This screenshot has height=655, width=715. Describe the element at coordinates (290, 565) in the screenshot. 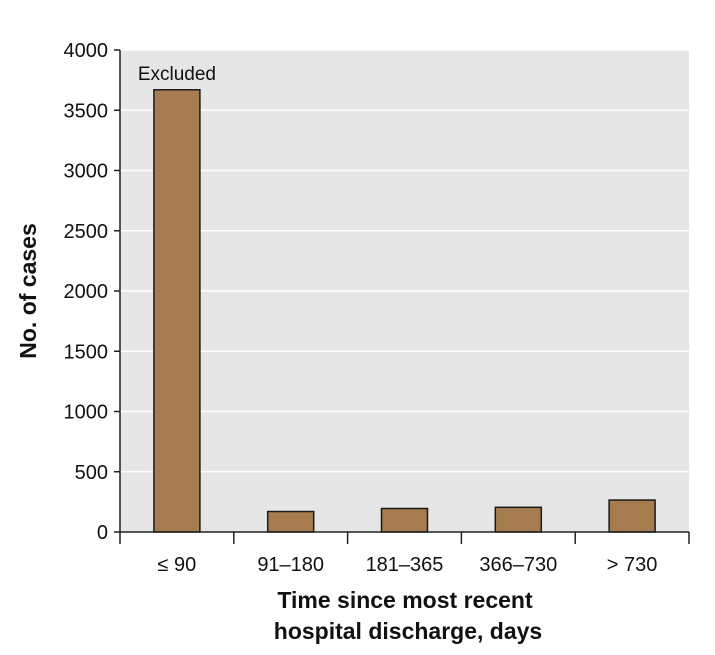

I see `x-tick-label: 91–180` at that location.